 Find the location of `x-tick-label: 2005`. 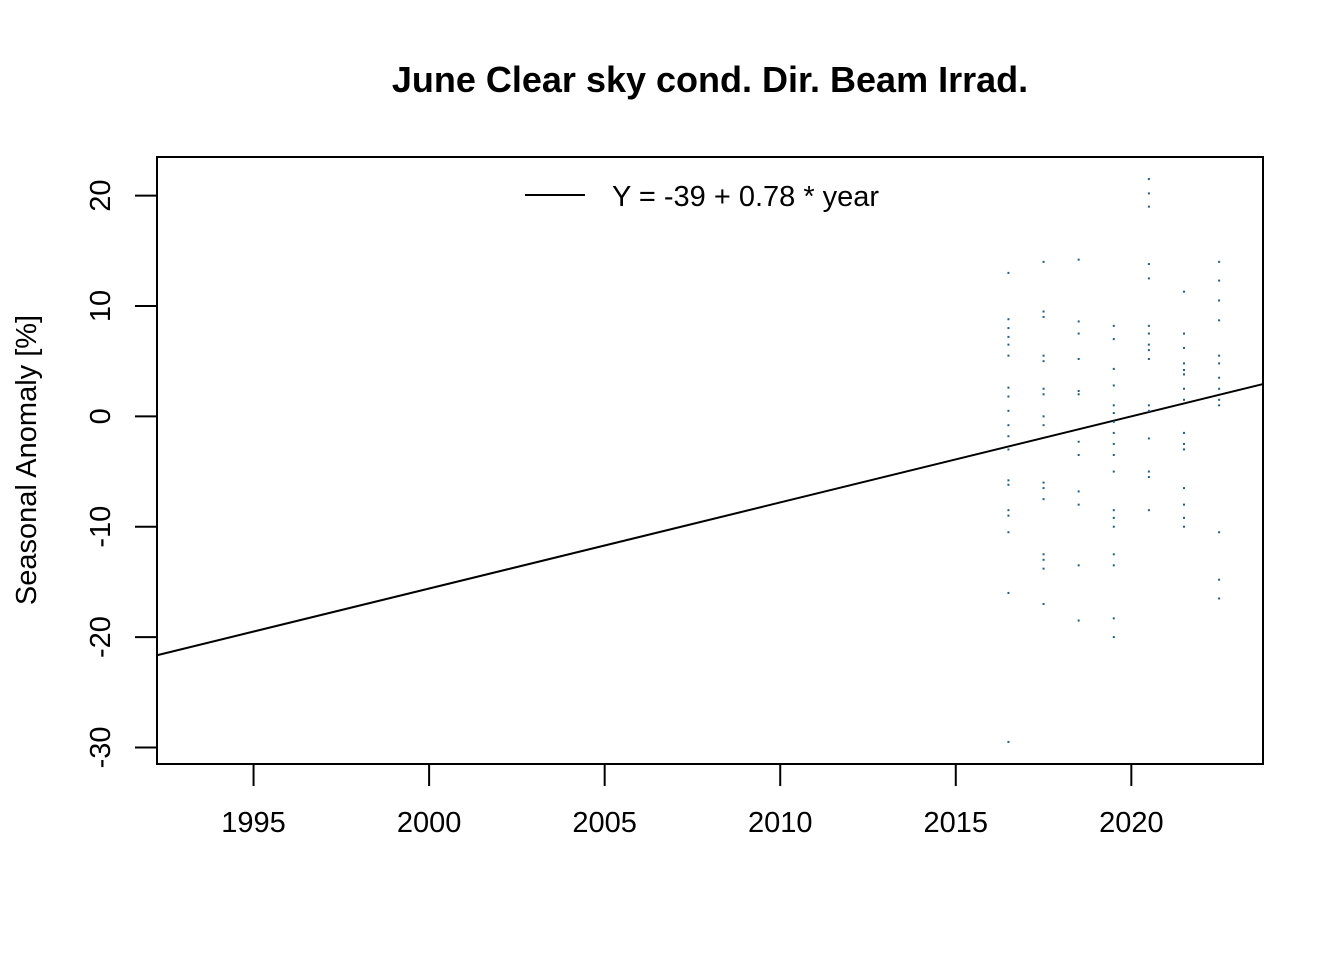

x-tick-label: 2005 is located at coordinates (604, 823).